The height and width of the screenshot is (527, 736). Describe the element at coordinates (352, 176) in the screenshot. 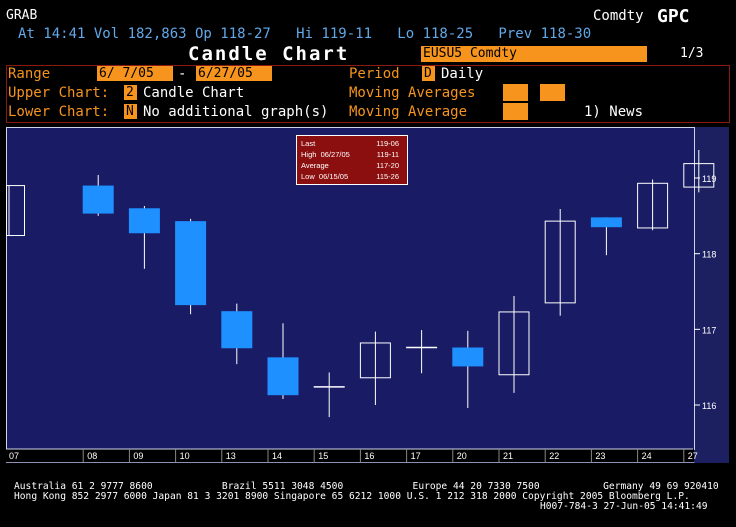

I see `legend-row: Low 06/15/05 115-26` at that location.